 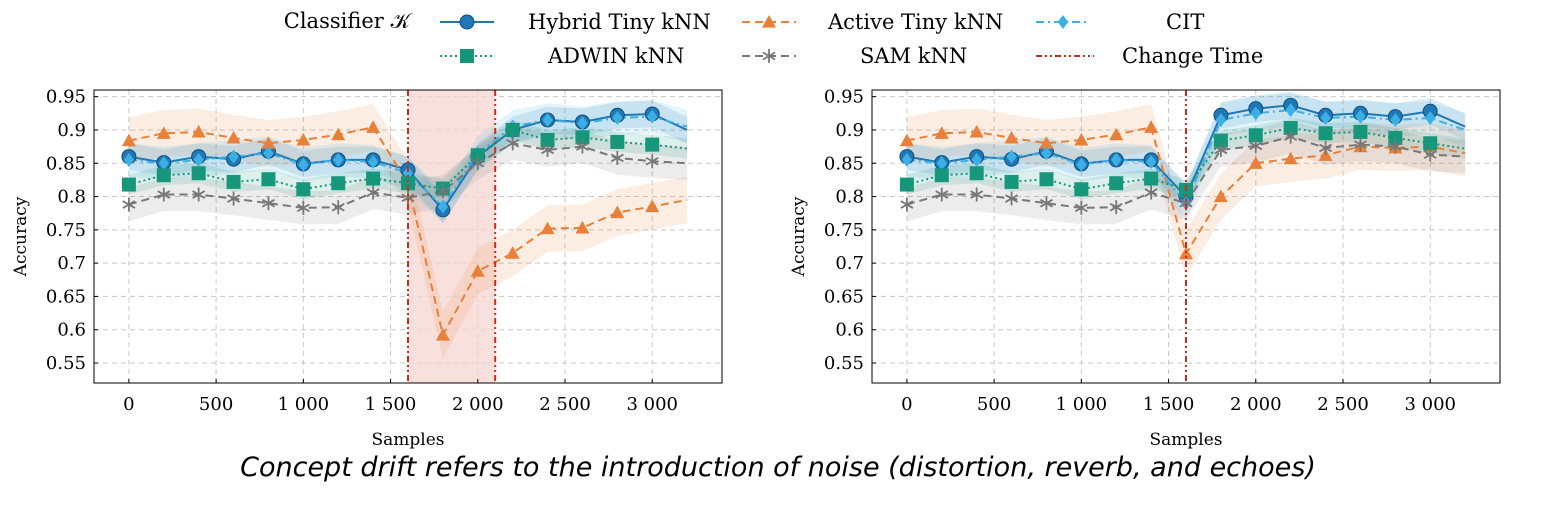 I want to click on legend-label-hybrid: Hybrid Tiny kNN, so click(x=619, y=22).